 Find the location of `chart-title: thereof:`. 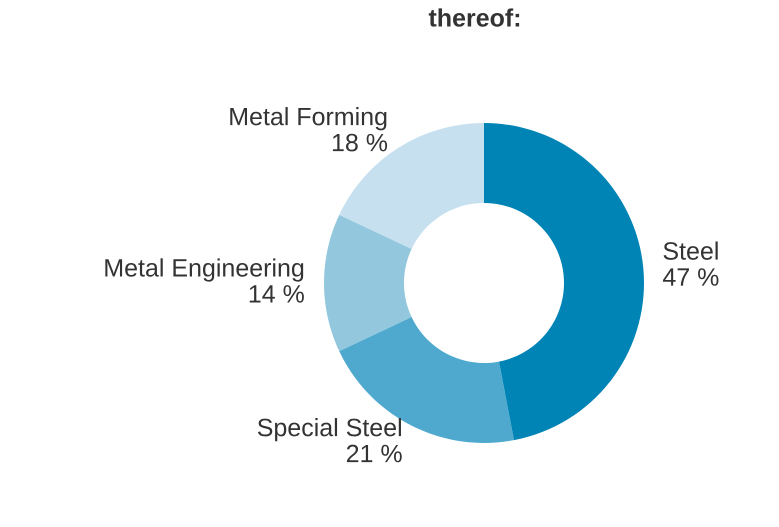

chart-title: thereof: is located at coordinates (474, 17).